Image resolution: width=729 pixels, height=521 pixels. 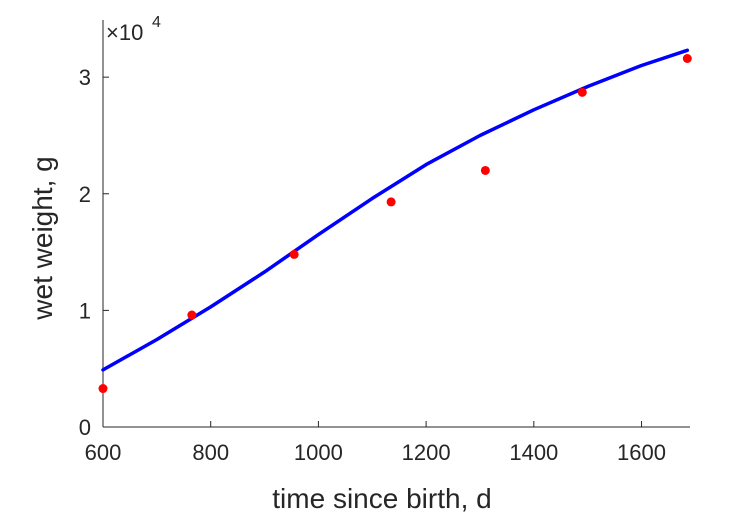 I want to click on x-tick-label: 600, so click(x=103, y=452).